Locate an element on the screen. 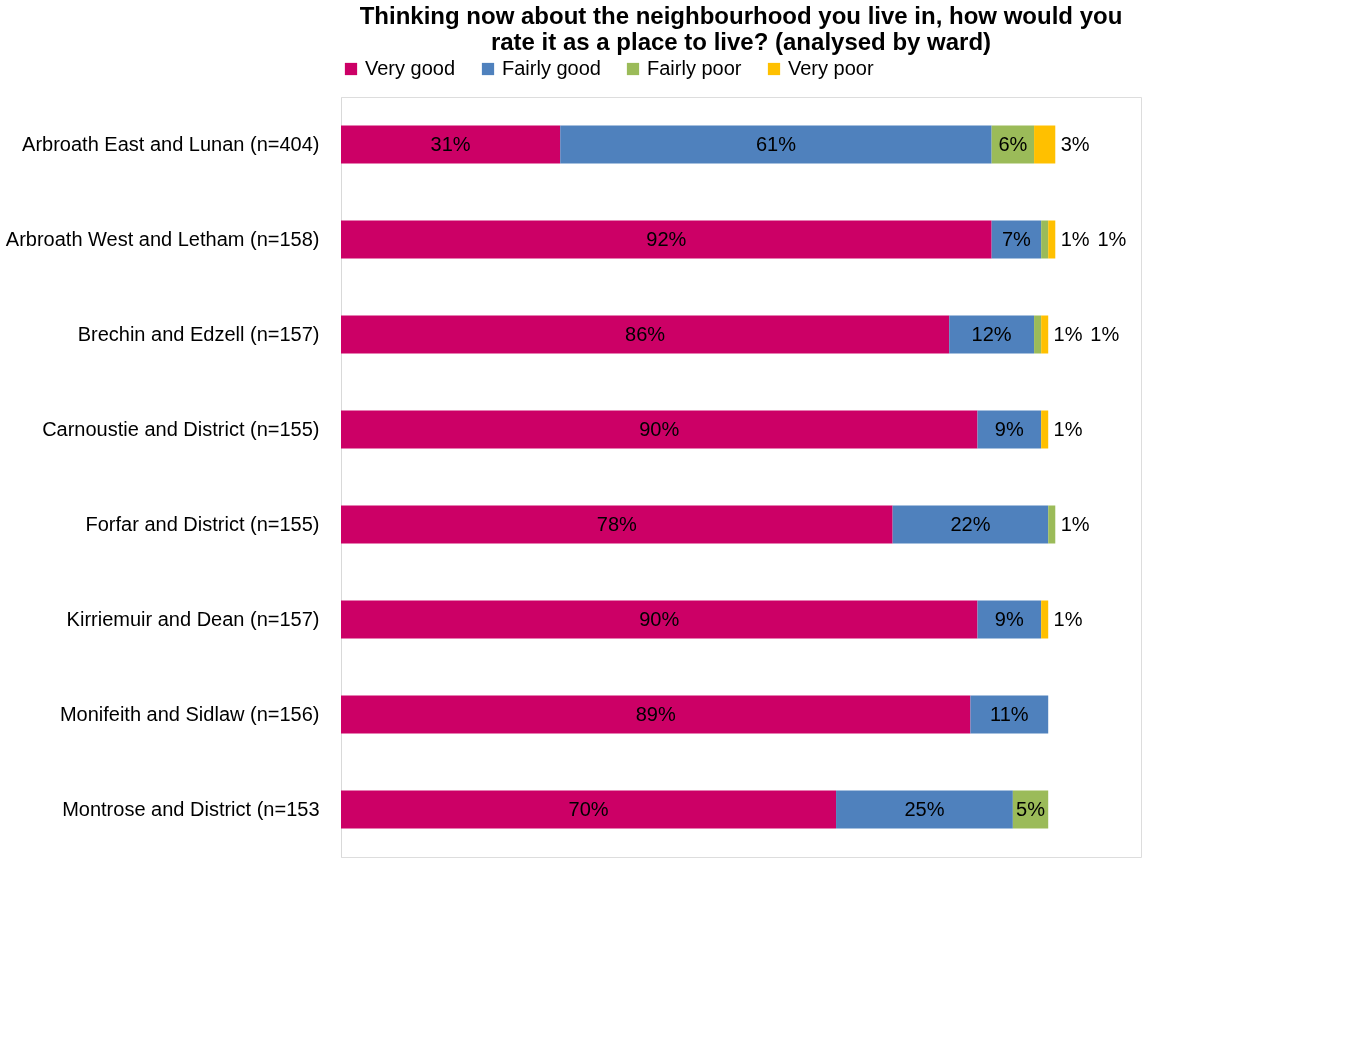 This screenshot has width=1345, height=1041. data-label: 12% is located at coordinates (991, 333).